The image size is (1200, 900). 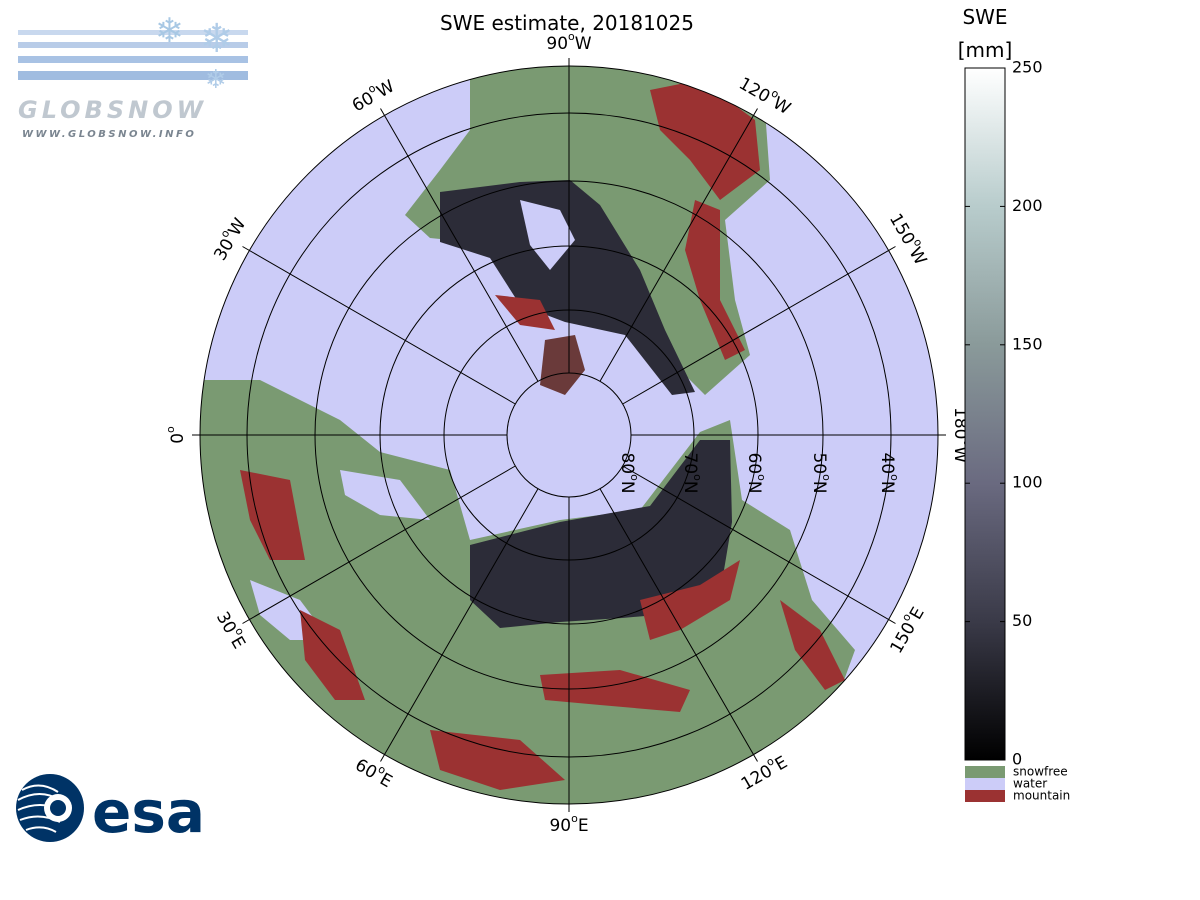 What do you see at coordinates (985, 50) in the screenshot?
I see `colorbar-unit: [mm]` at bounding box center [985, 50].